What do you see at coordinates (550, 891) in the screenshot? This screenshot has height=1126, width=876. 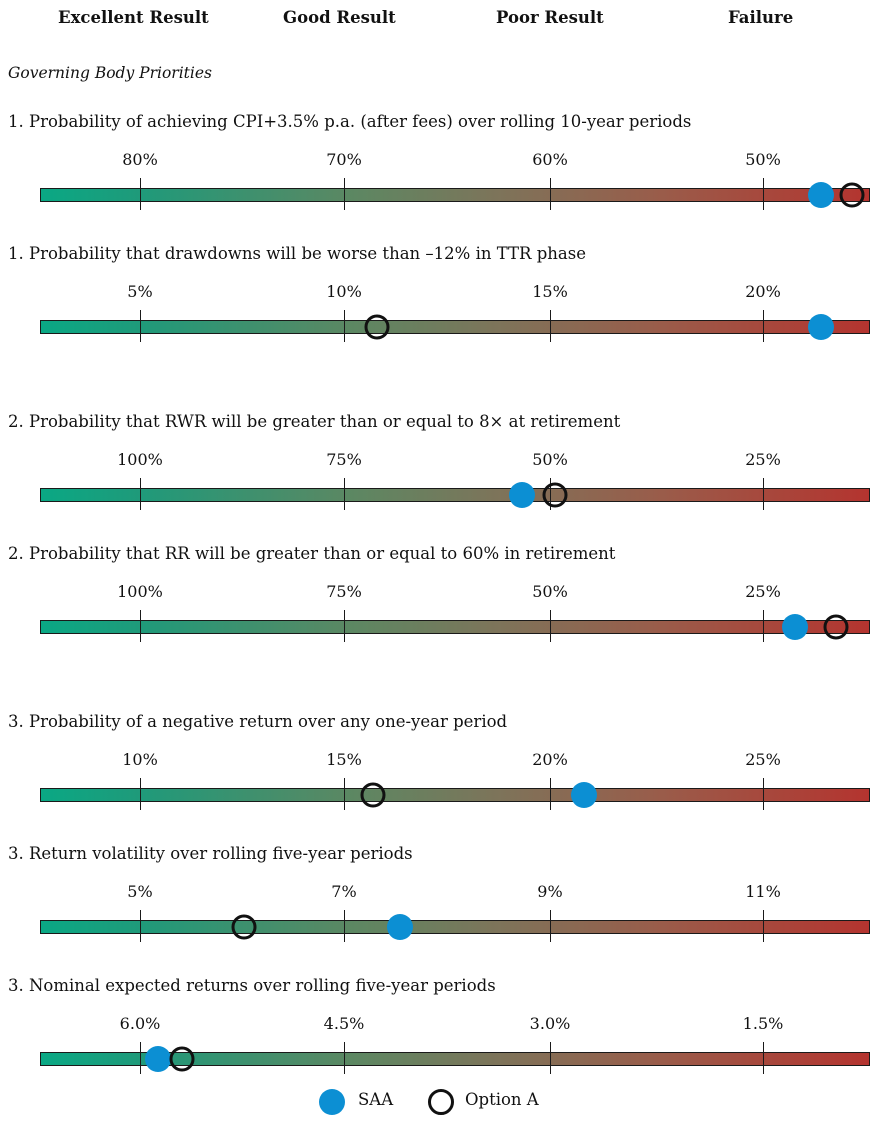 I see `tick-label: 9%` at bounding box center [550, 891].